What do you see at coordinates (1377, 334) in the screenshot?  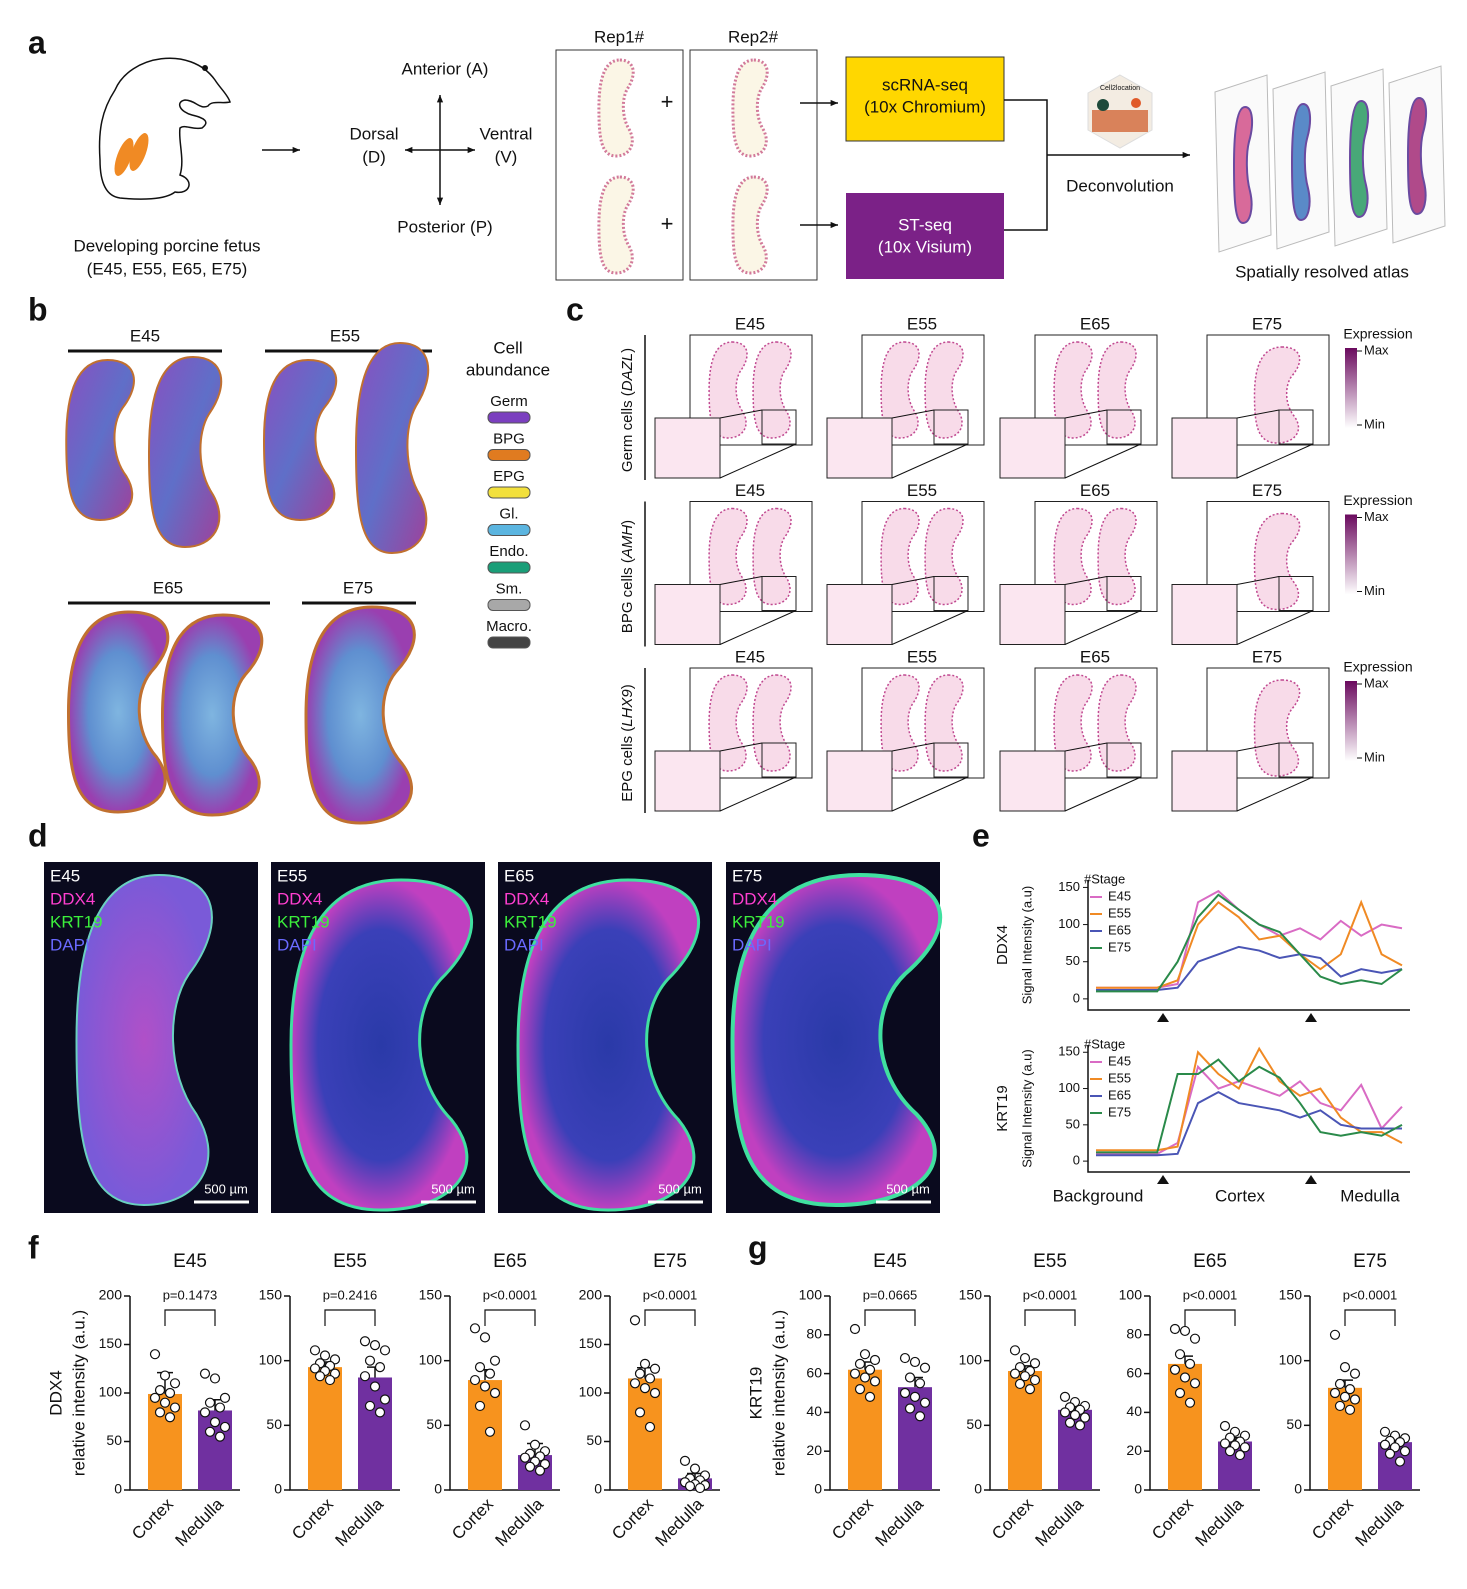 I see `legend-title: Expression` at bounding box center [1377, 334].